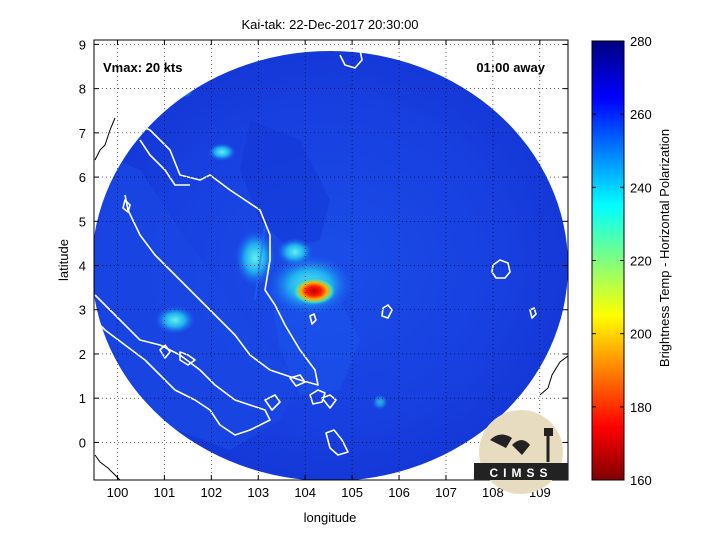 The height and width of the screenshot is (540, 720). Describe the element at coordinates (329, 401) in the screenshot. I see `island-riau` at that location.